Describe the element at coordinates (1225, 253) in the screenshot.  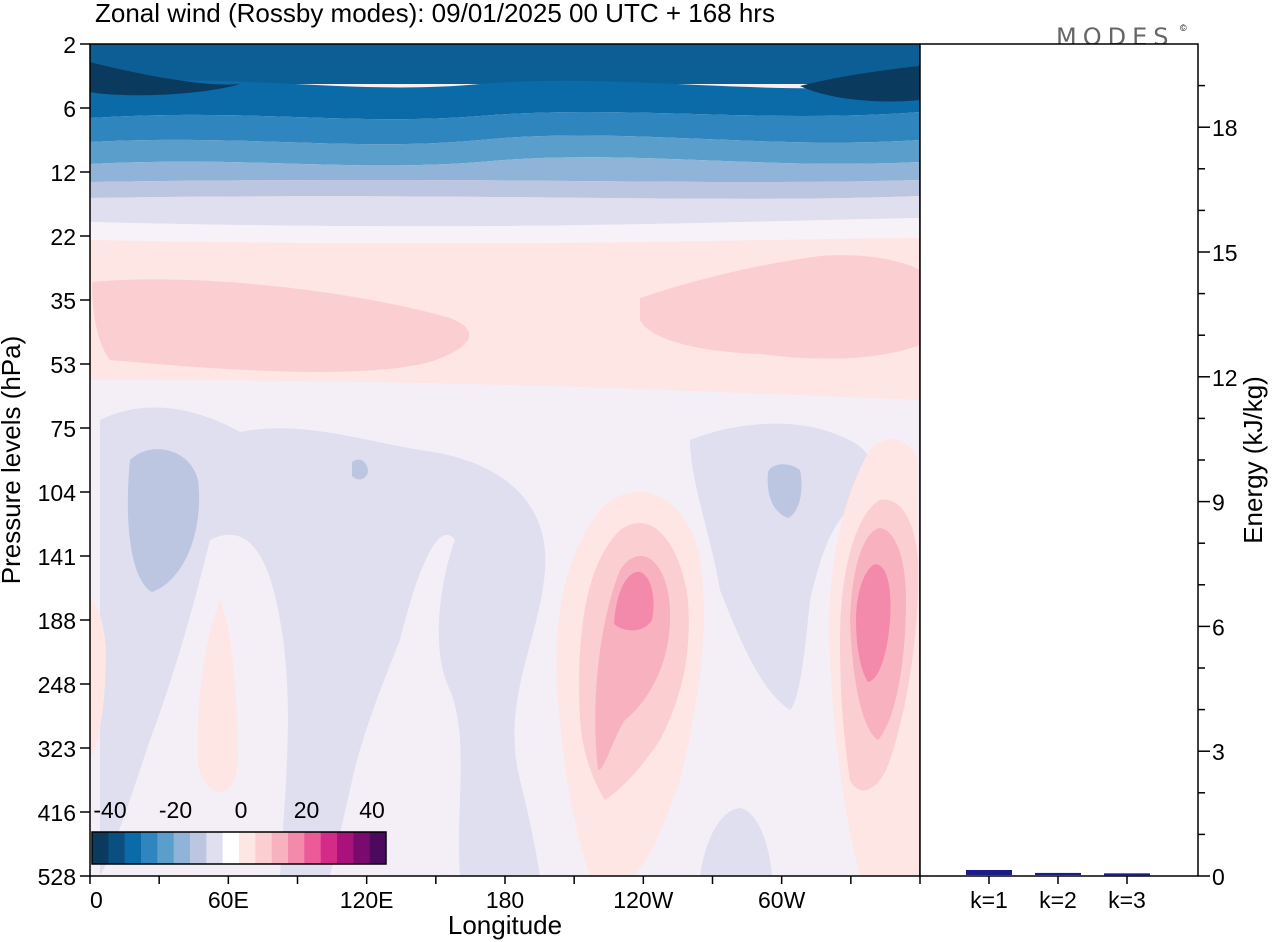
I see `energy-tick-label: 15` at that location.